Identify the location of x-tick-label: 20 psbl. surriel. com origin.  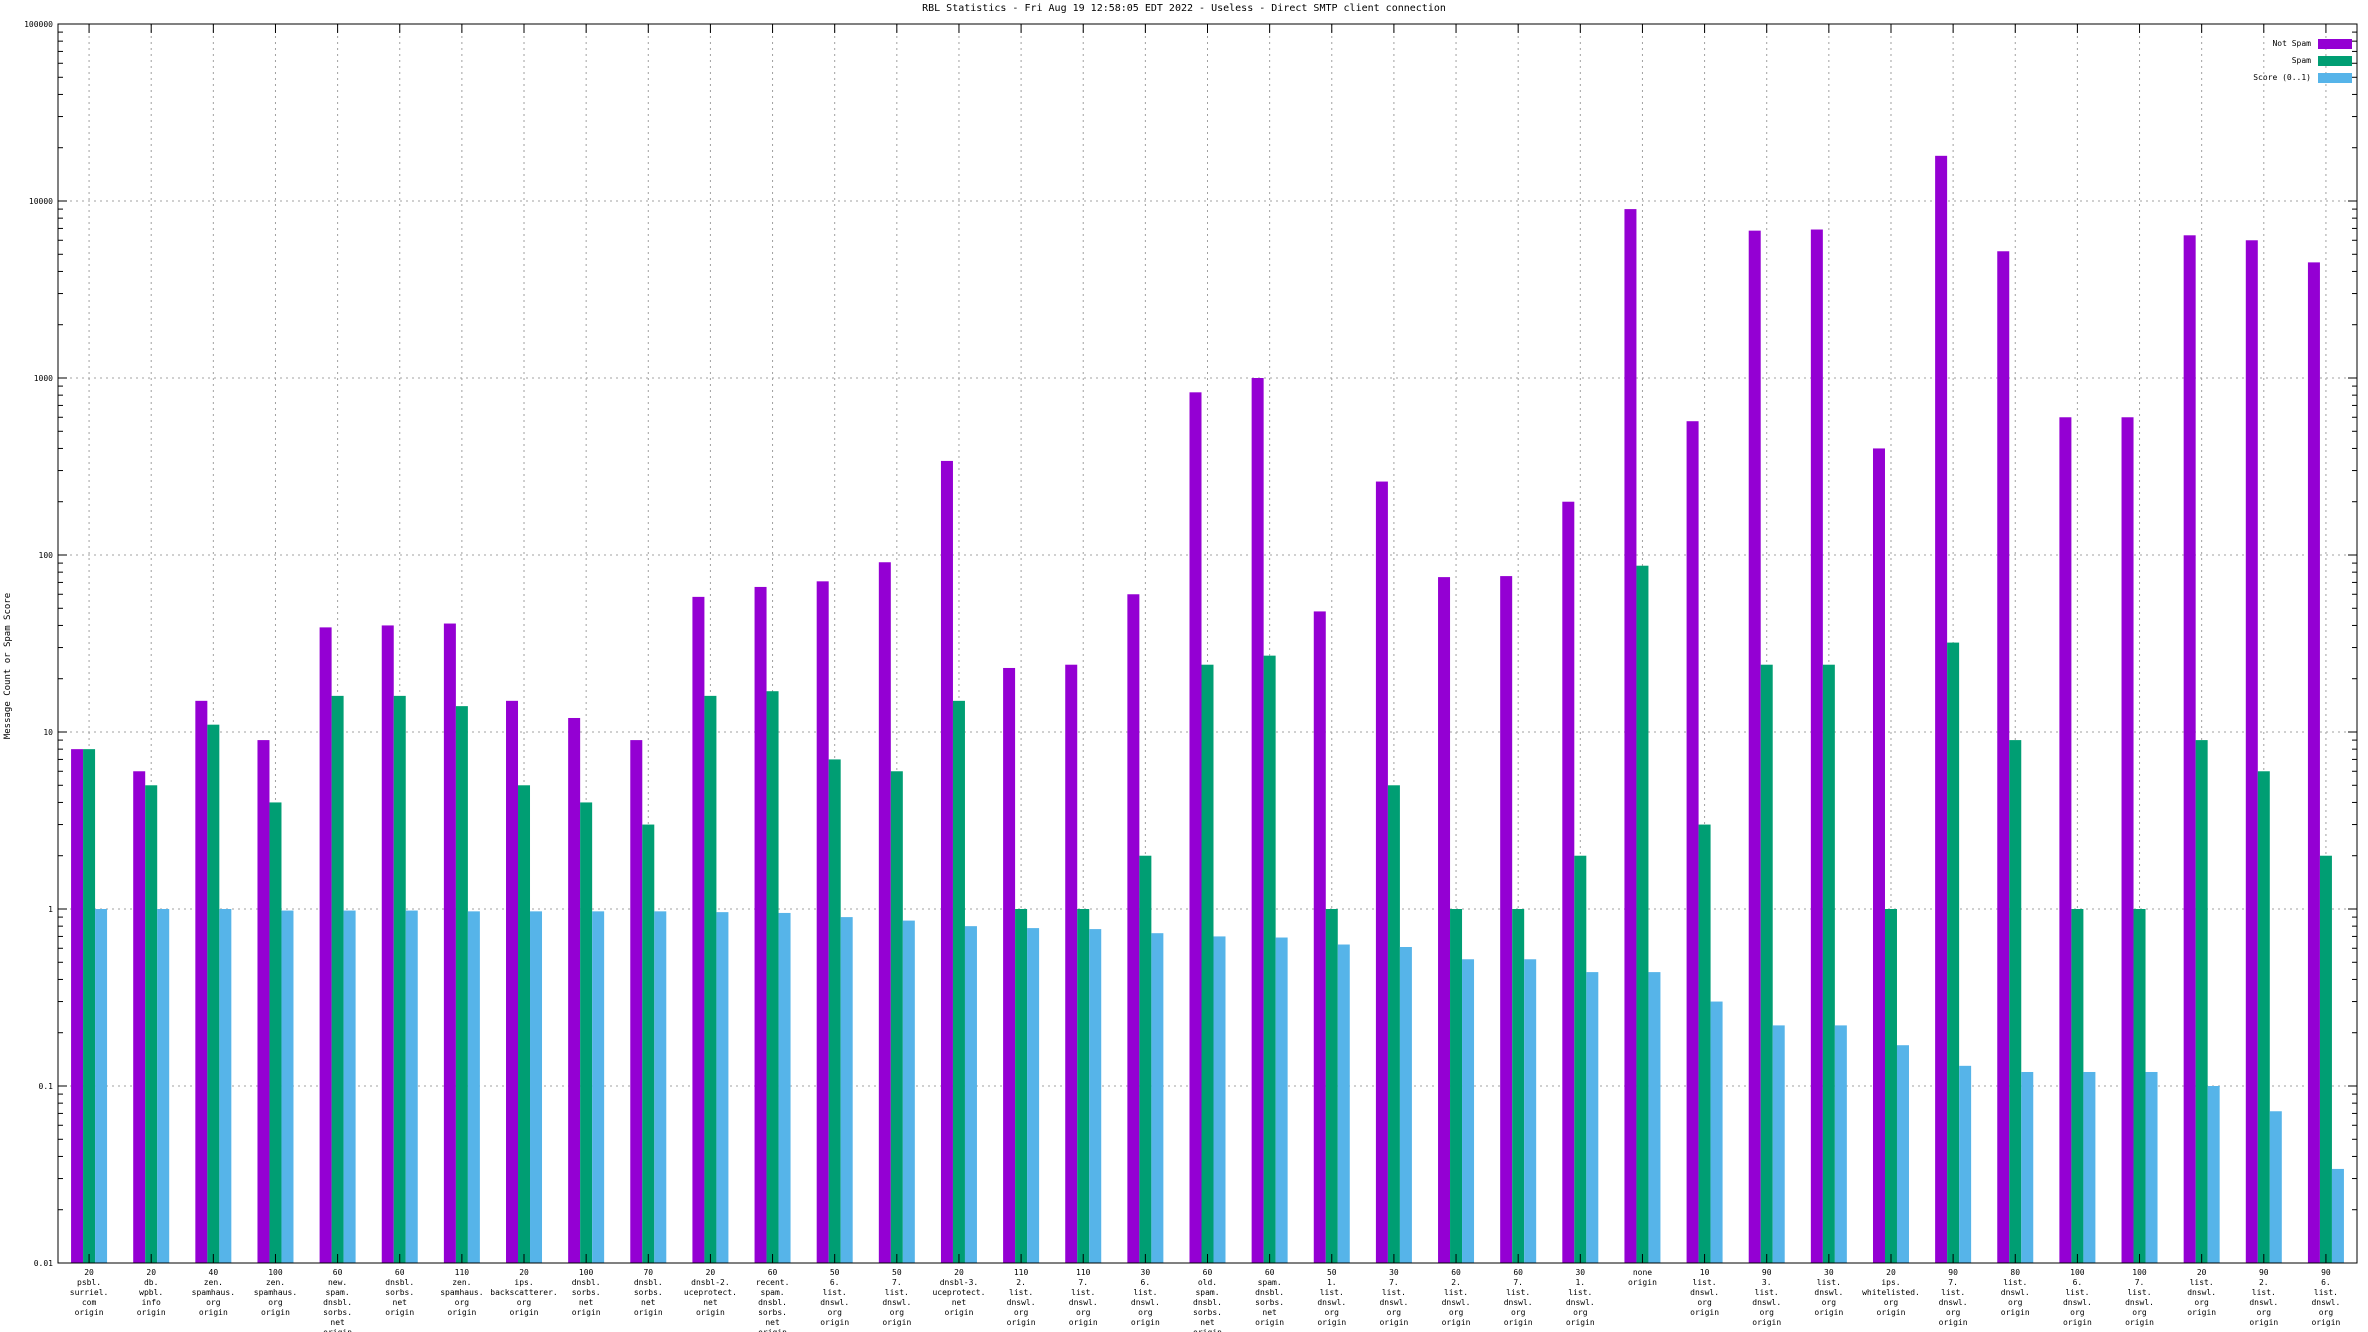
(89, 1292).